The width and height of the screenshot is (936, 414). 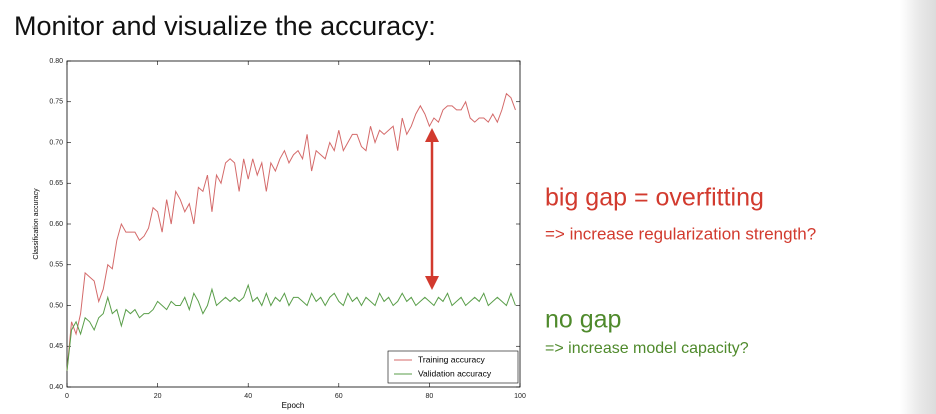 What do you see at coordinates (654, 198) in the screenshot?
I see `annotation: big gap = overfitting` at bounding box center [654, 198].